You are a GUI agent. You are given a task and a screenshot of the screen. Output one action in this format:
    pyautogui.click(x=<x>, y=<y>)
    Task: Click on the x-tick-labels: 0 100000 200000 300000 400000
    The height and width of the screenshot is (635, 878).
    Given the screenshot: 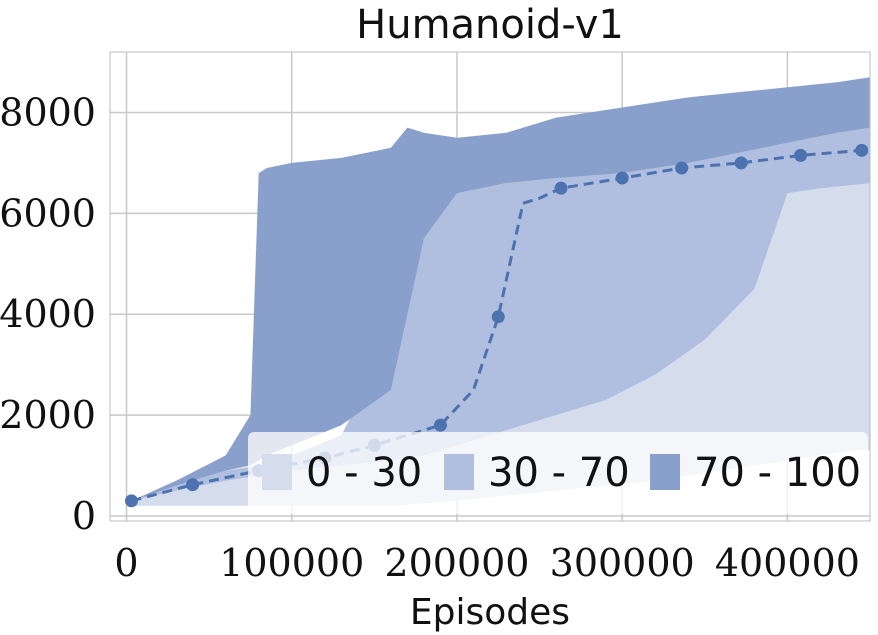 What is the action you would take?
    pyautogui.click(x=486, y=563)
    